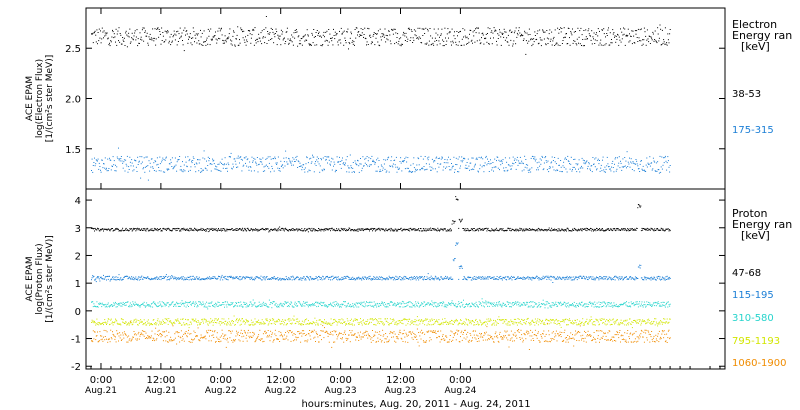 This screenshot has height=410, width=800. What do you see at coordinates (30, 98) in the screenshot?
I see `electron-ylabel-line: ACE EPAM` at bounding box center [30, 98].